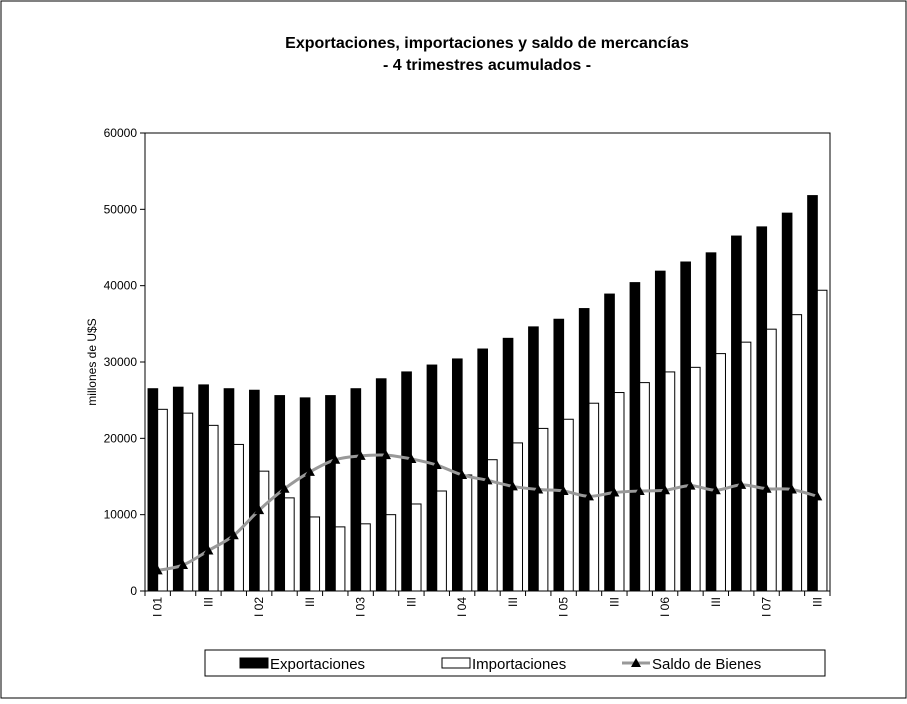 The width and height of the screenshot is (907, 704). What do you see at coordinates (636, 662) in the screenshot?
I see `legend-marker` at bounding box center [636, 662].